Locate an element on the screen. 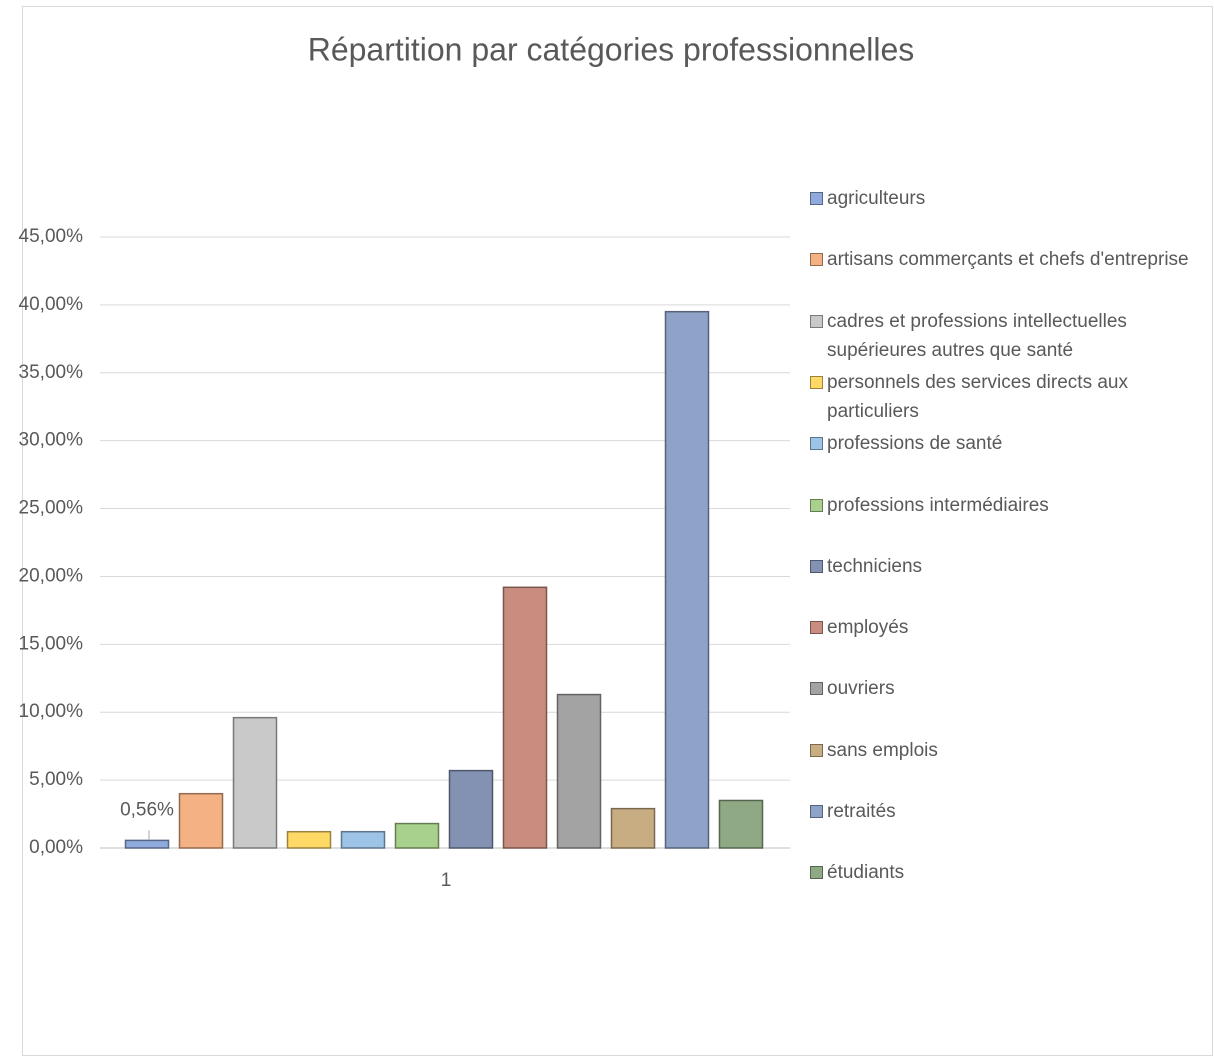 This screenshot has height=1057, width=1214. y-tick-label: 0,00% is located at coordinates (56, 847).